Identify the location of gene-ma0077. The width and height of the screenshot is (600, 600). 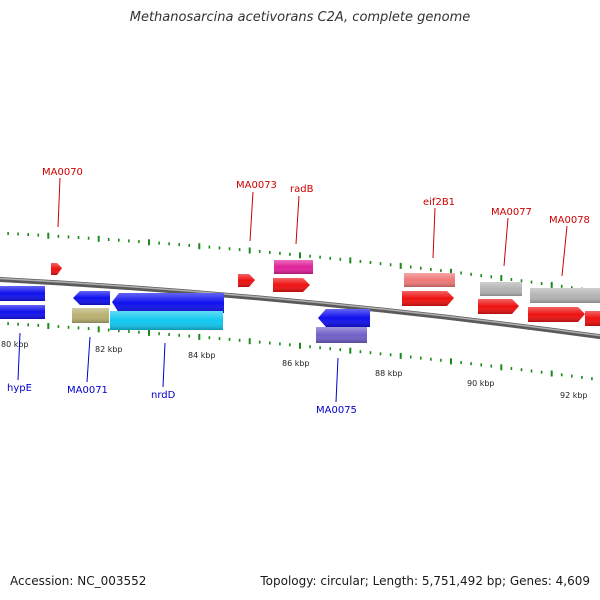
(498, 306).